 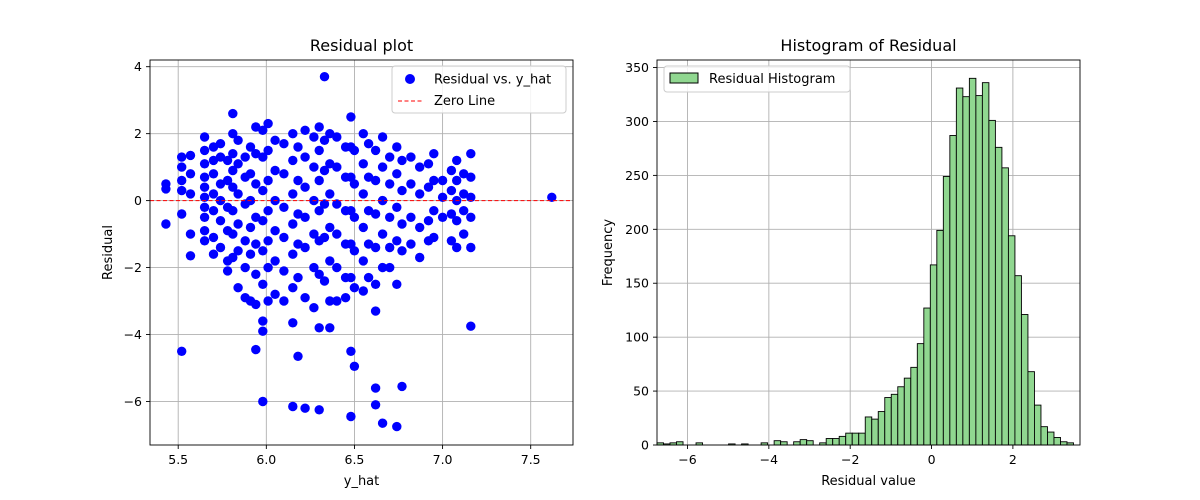 I want to click on histogram-xlabel: Residual value, so click(x=868, y=481).